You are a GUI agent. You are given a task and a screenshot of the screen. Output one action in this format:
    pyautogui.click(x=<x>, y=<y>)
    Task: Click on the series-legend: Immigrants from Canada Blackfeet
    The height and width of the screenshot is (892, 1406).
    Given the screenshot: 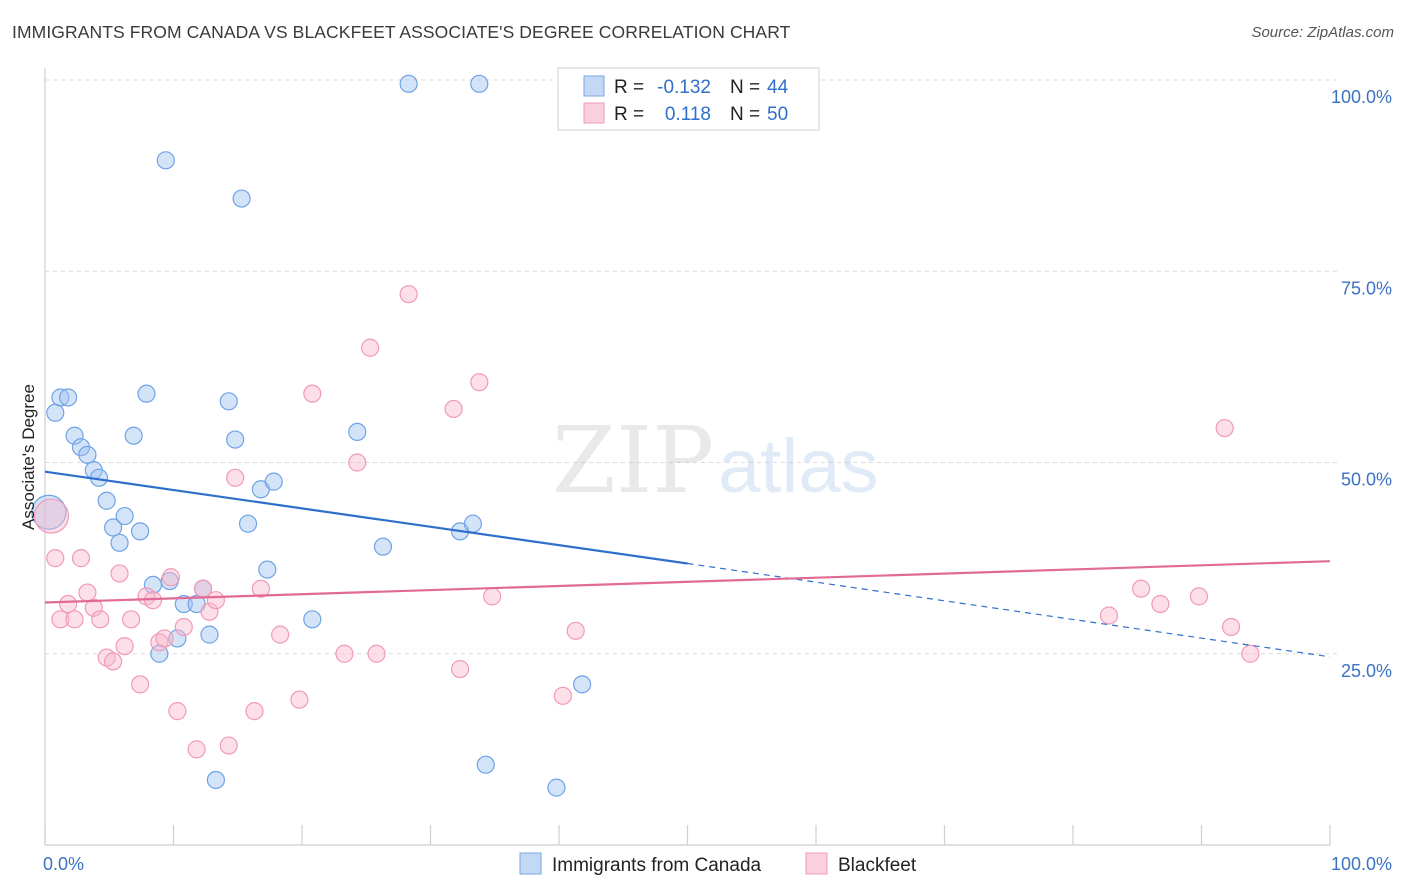 What is the action you would take?
    pyautogui.click(x=718, y=864)
    